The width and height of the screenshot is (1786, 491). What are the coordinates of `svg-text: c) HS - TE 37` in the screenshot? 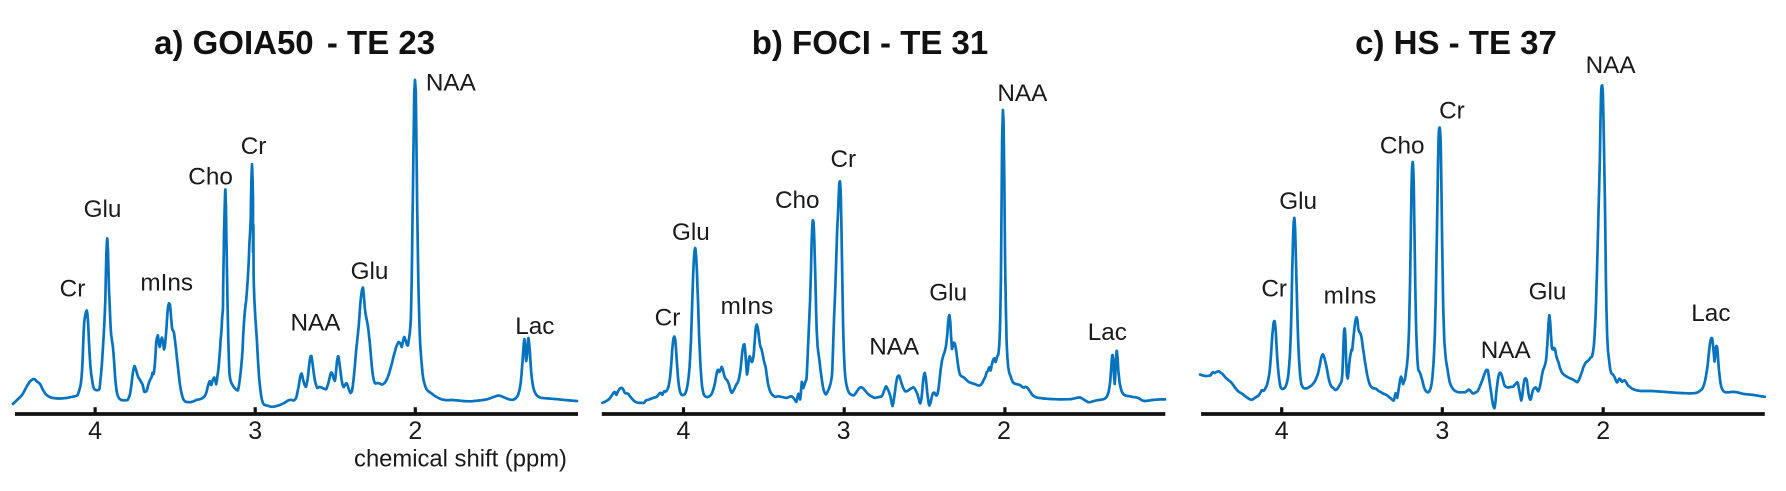 It's located at (1456, 42).